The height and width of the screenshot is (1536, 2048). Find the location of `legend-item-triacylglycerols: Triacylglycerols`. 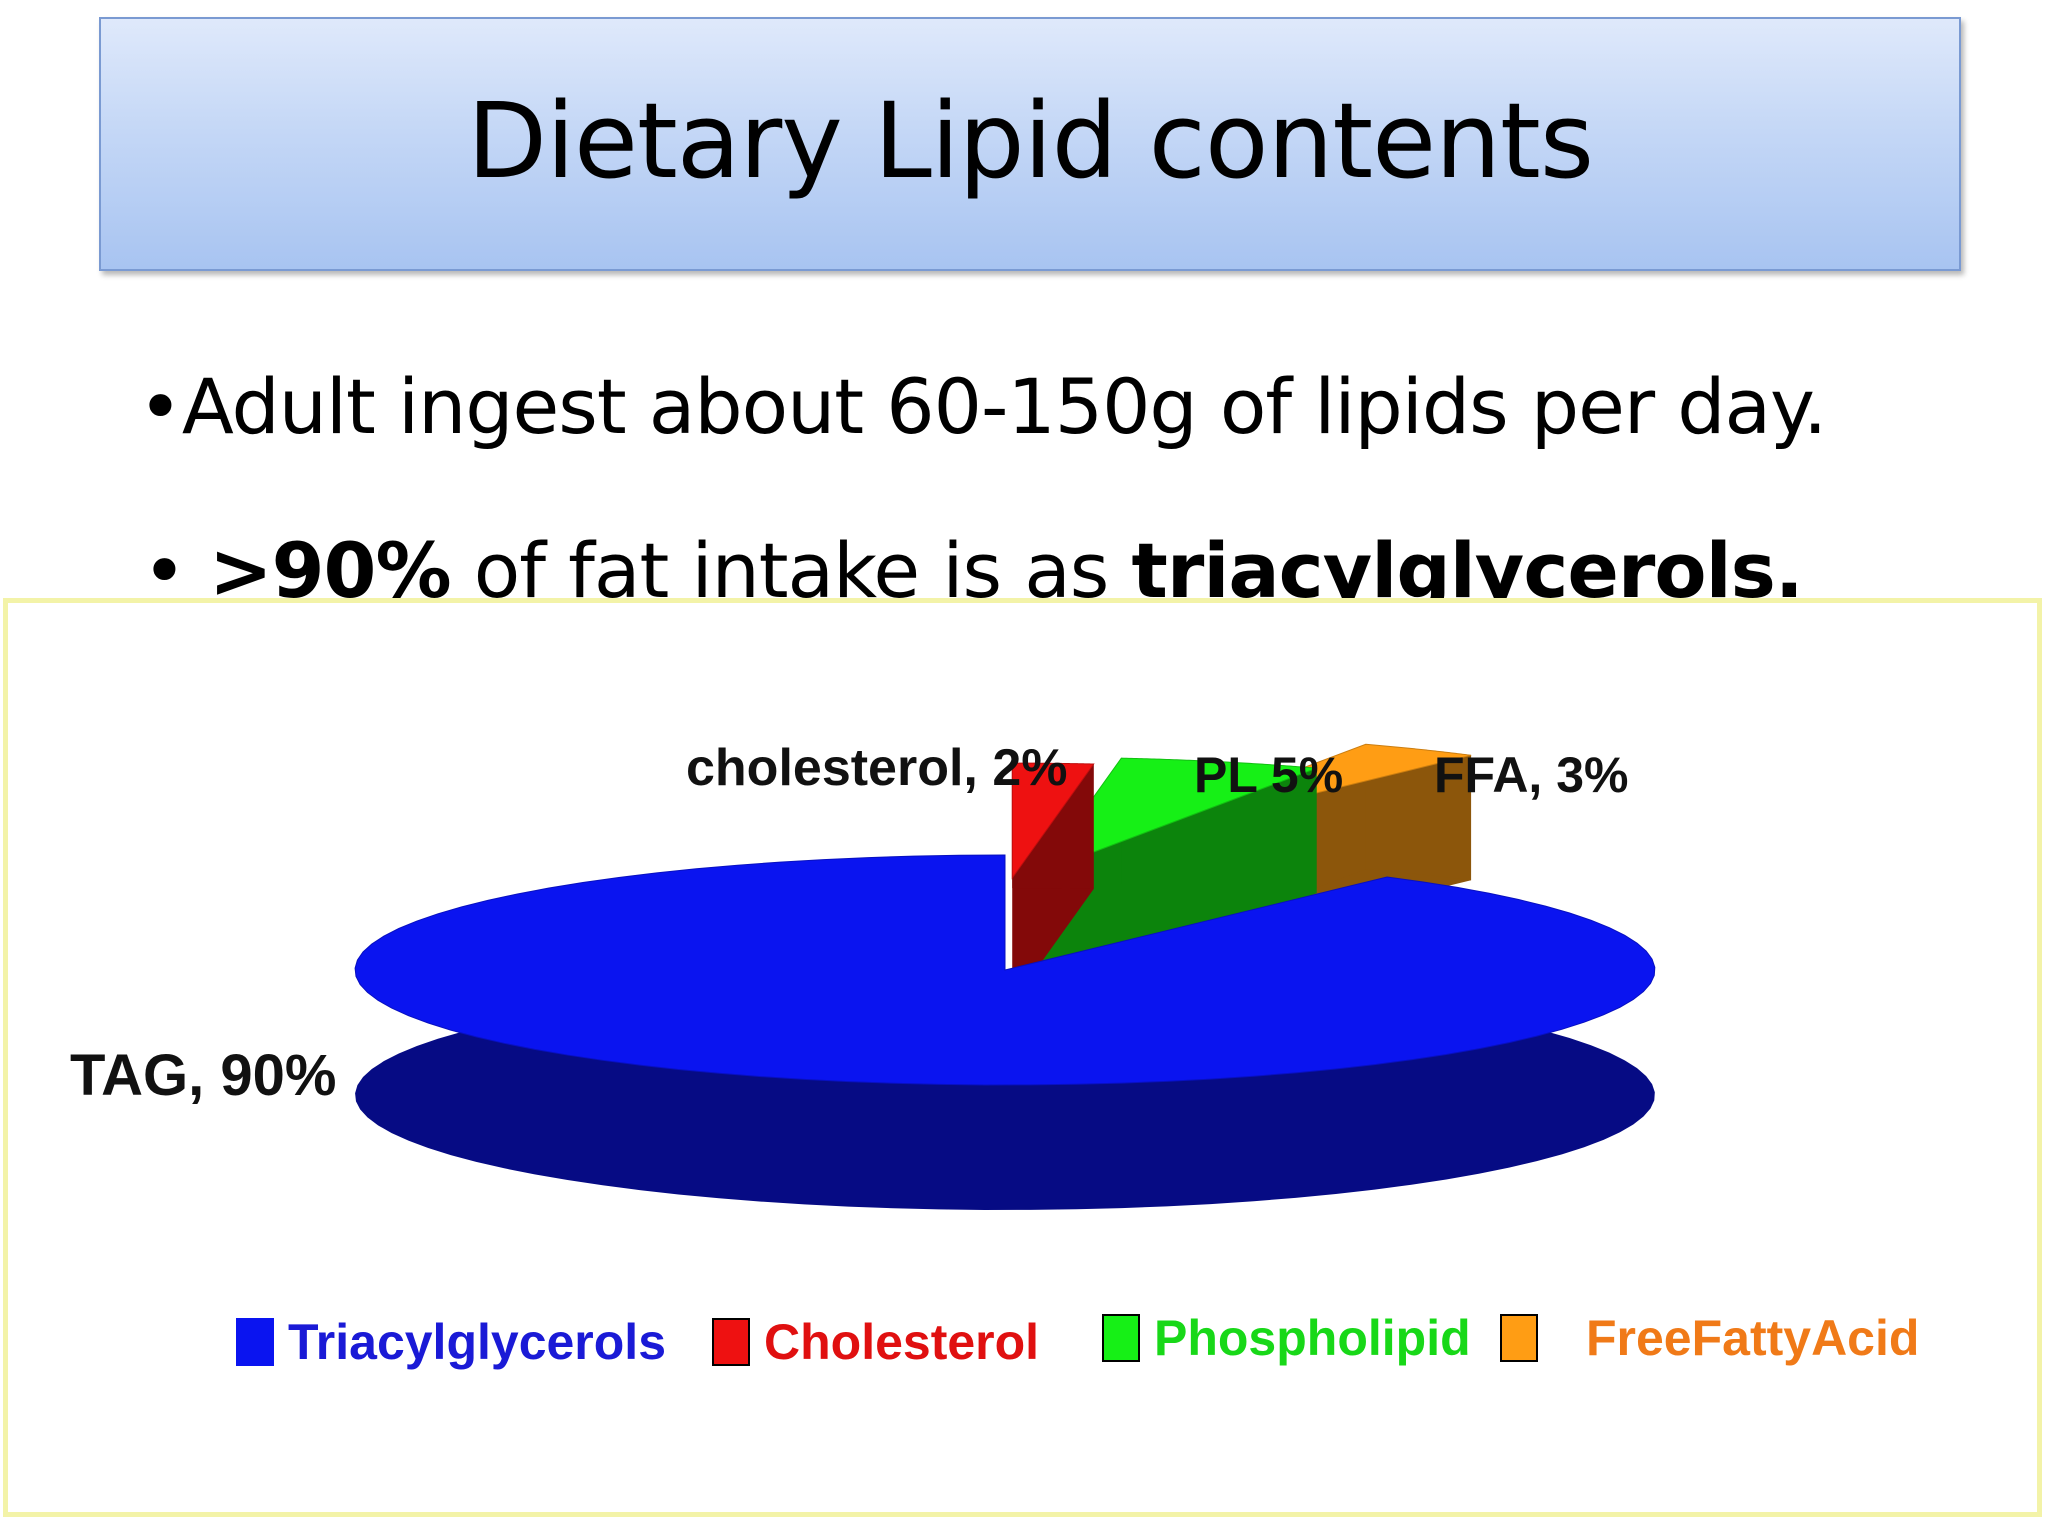

legend-item-triacylglycerols: Triacylglycerols is located at coordinates (451, 1342).